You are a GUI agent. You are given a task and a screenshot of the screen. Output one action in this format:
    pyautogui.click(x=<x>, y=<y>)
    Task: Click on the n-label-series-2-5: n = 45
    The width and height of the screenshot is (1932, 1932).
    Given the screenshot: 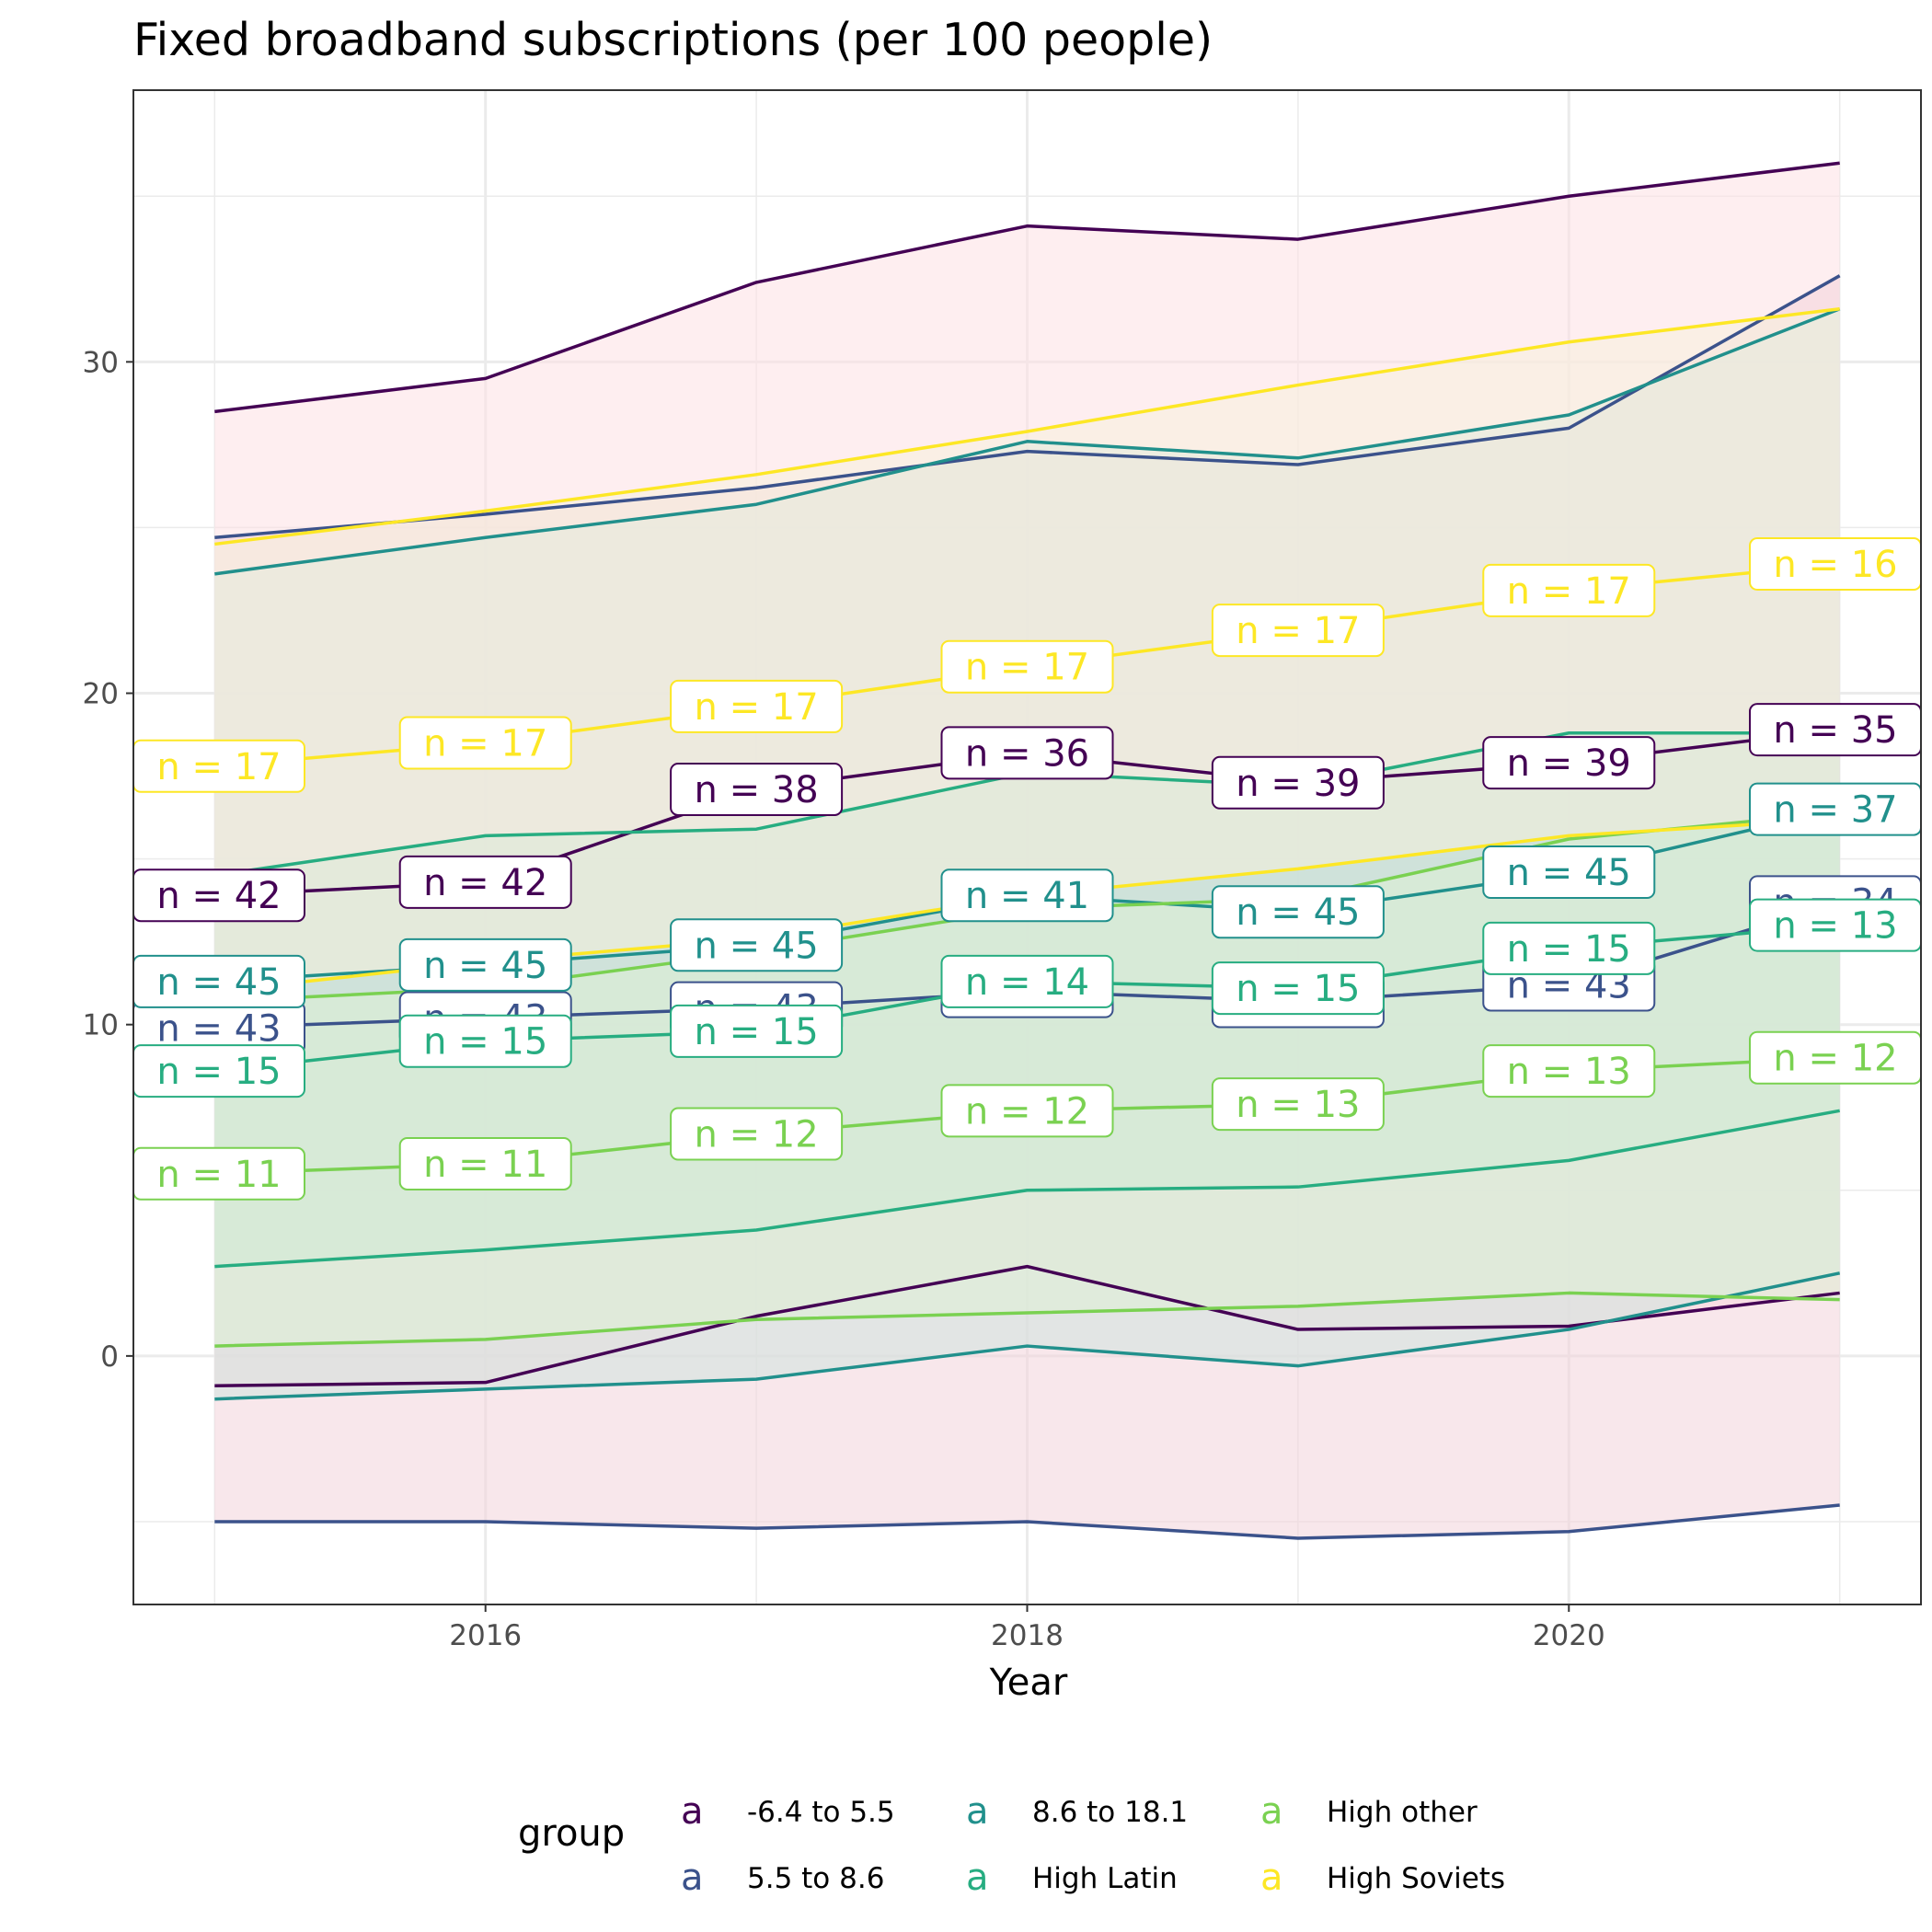 What is the action you would take?
    pyautogui.click(x=1569, y=872)
    